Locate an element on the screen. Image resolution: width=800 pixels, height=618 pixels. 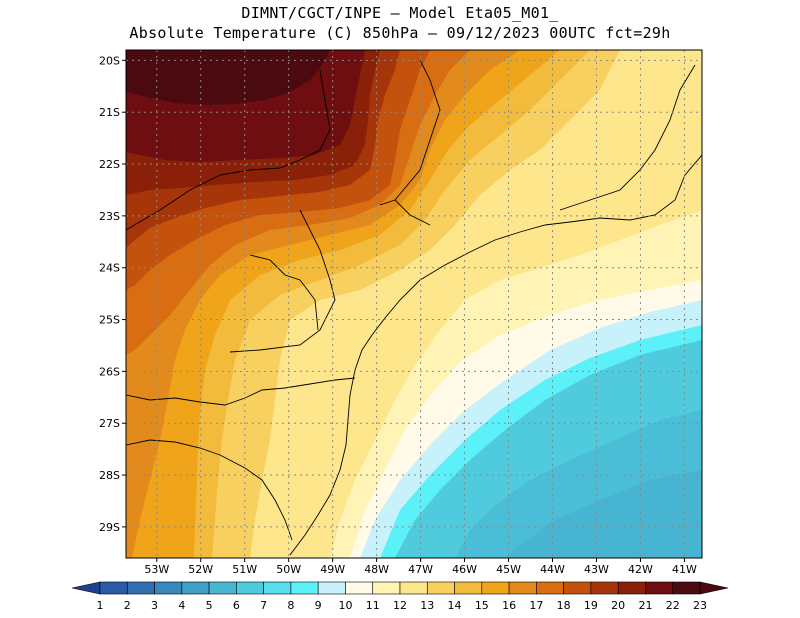
colorbar-label: 10 is located at coordinates (345, 605).